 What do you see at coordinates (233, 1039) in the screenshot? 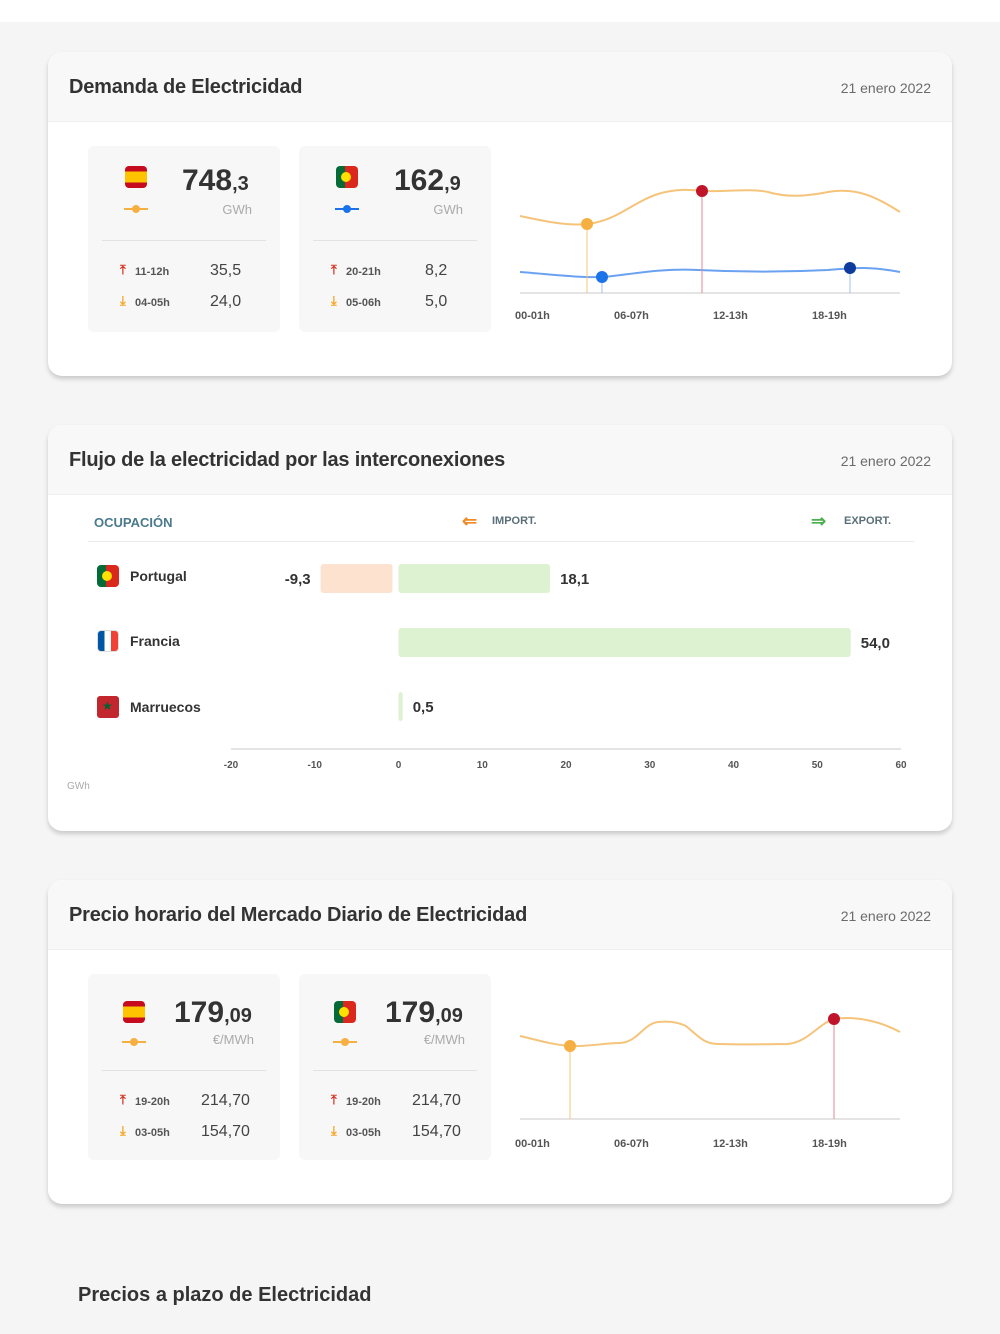
I see `price-spain-unit: €/MWh` at bounding box center [233, 1039].